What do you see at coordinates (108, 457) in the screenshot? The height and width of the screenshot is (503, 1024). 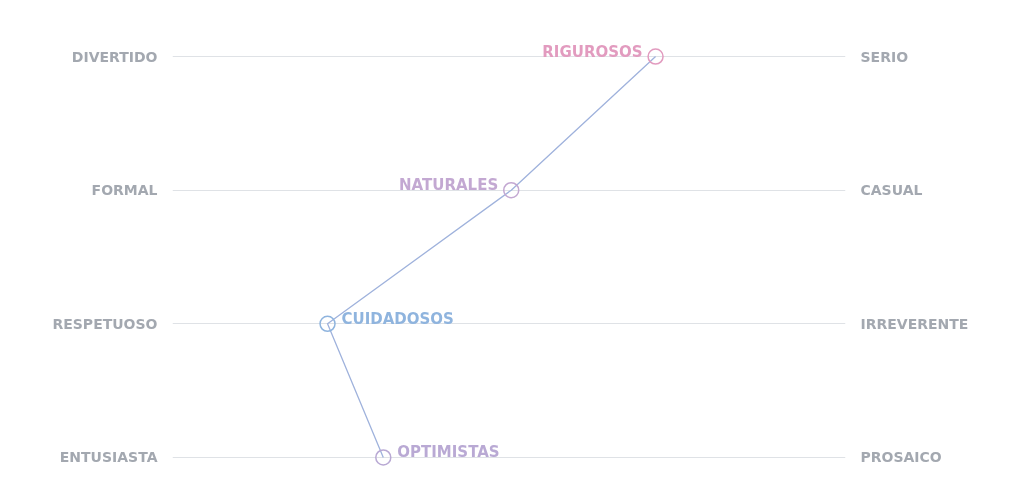 I see `y-tick-label: ENTUSIASTA` at bounding box center [108, 457].